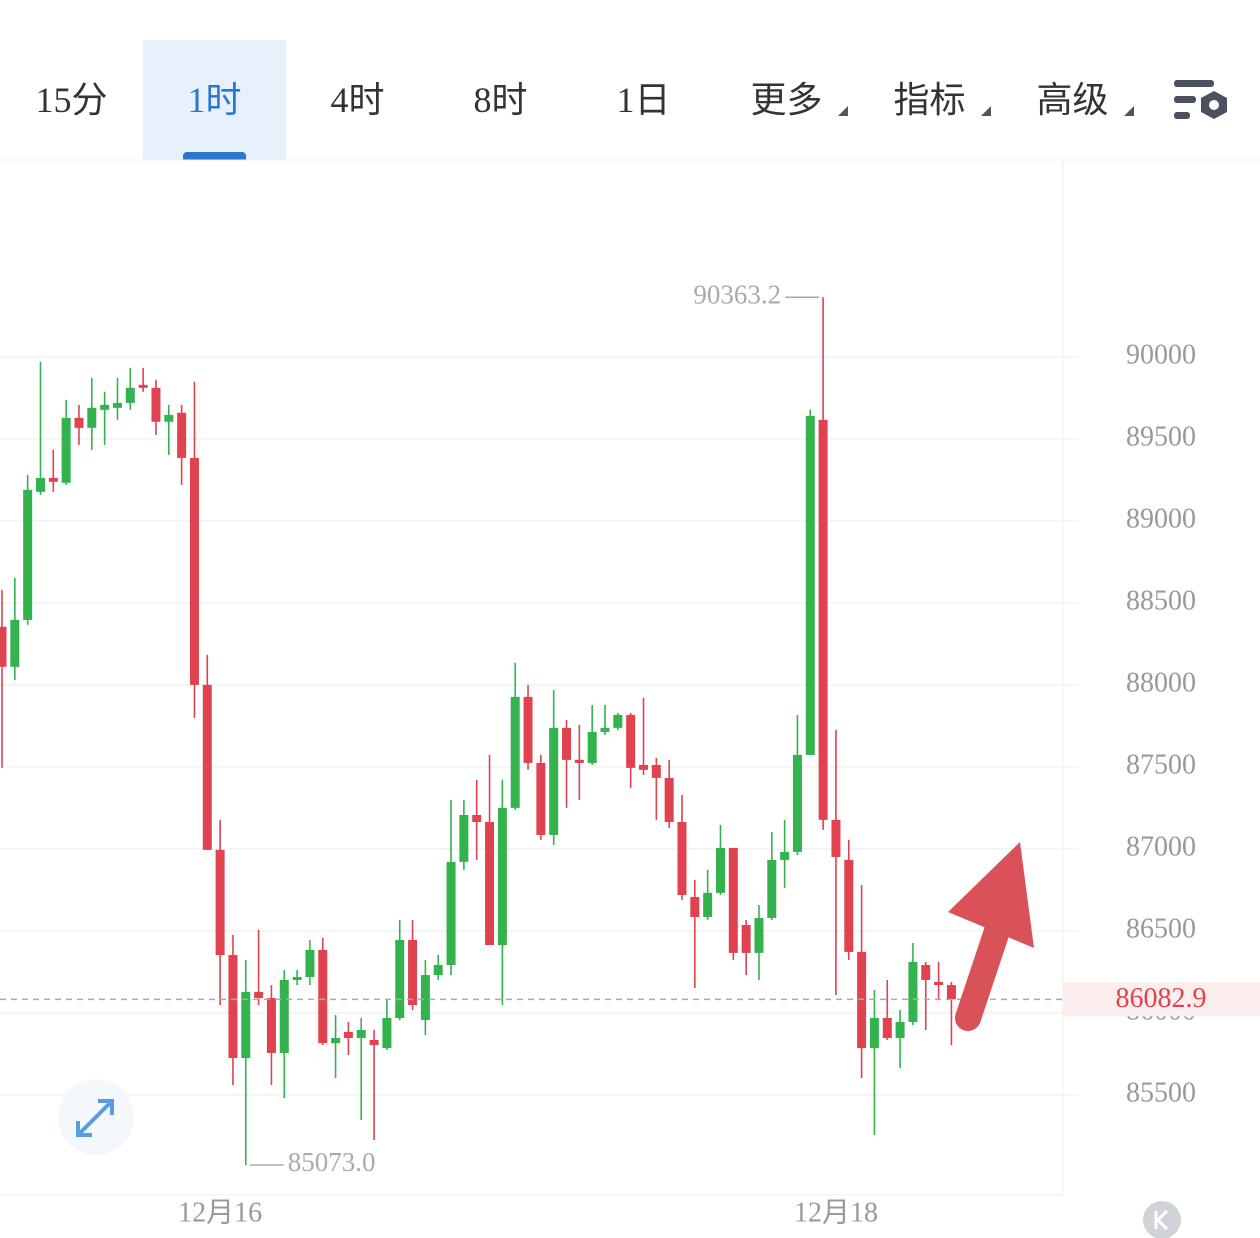  What do you see at coordinates (1161, 999) in the screenshot?
I see `last-price-box` at bounding box center [1161, 999].